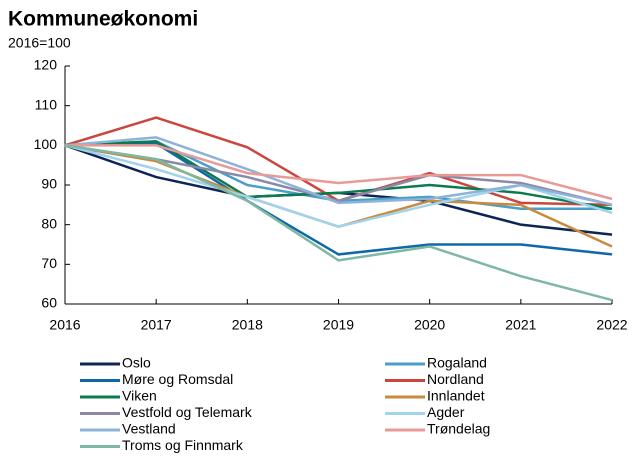 The height and width of the screenshot is (475, 636). What do you see at coordinates (49, 184) in the screenshot?
I see `y-tick-label: 90` at bounding box center [49, 184].